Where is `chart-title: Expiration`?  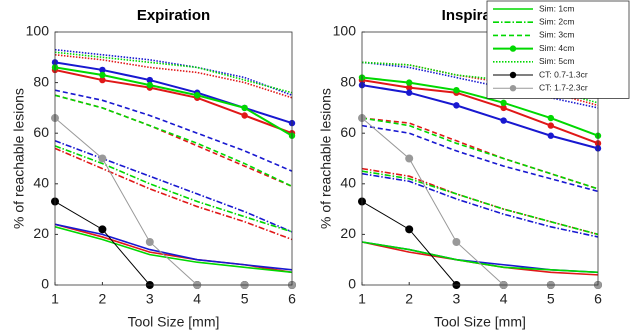
chart-title: Expiration is located at coordinates (173, 15).